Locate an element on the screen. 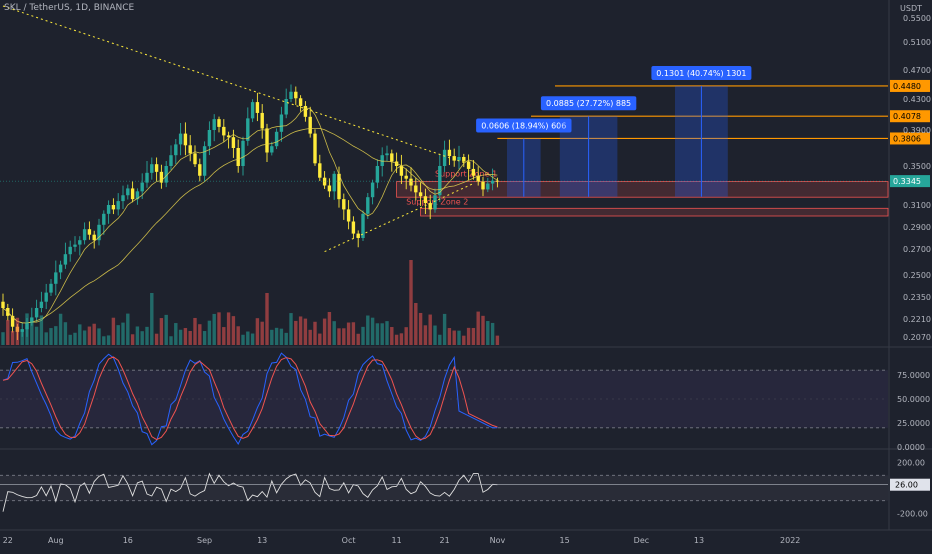  price-tick-label: 0.3100 is located at coordinates (917, 205).